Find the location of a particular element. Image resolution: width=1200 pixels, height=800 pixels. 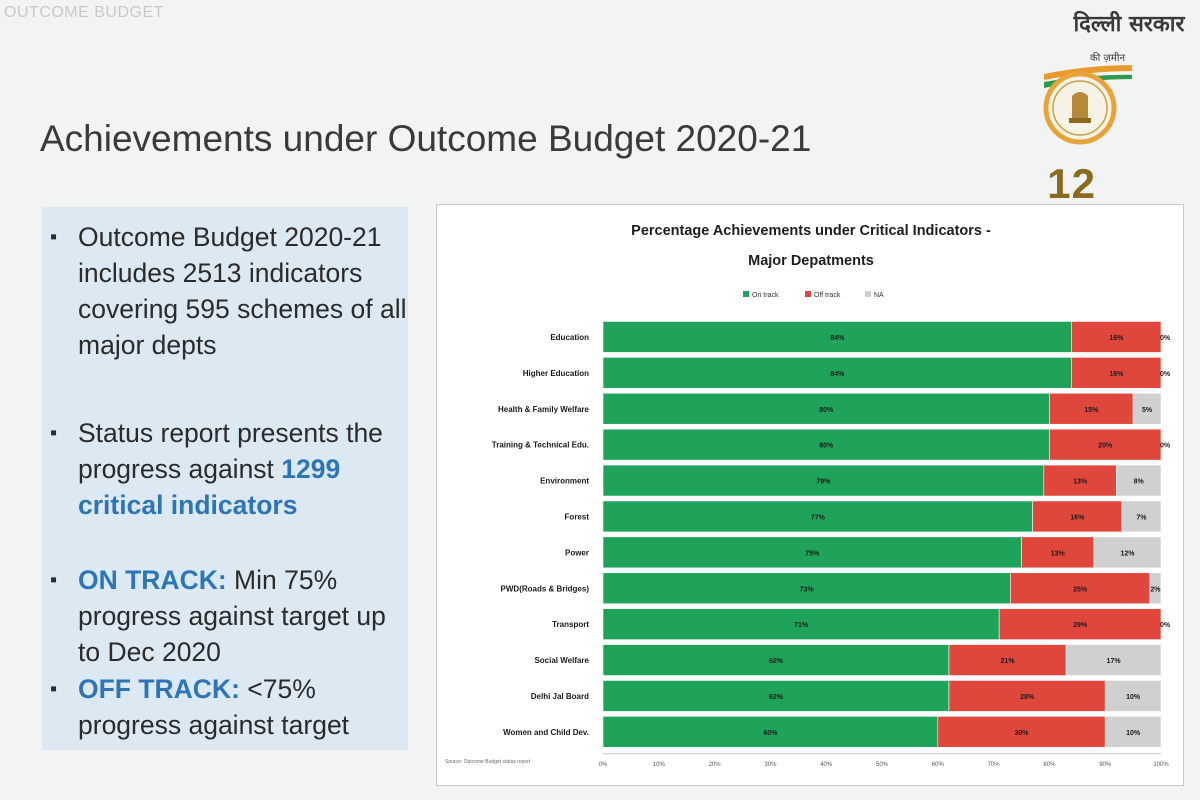

watermark: OUTCOME BUDGET is located at coordinates (84, 12).